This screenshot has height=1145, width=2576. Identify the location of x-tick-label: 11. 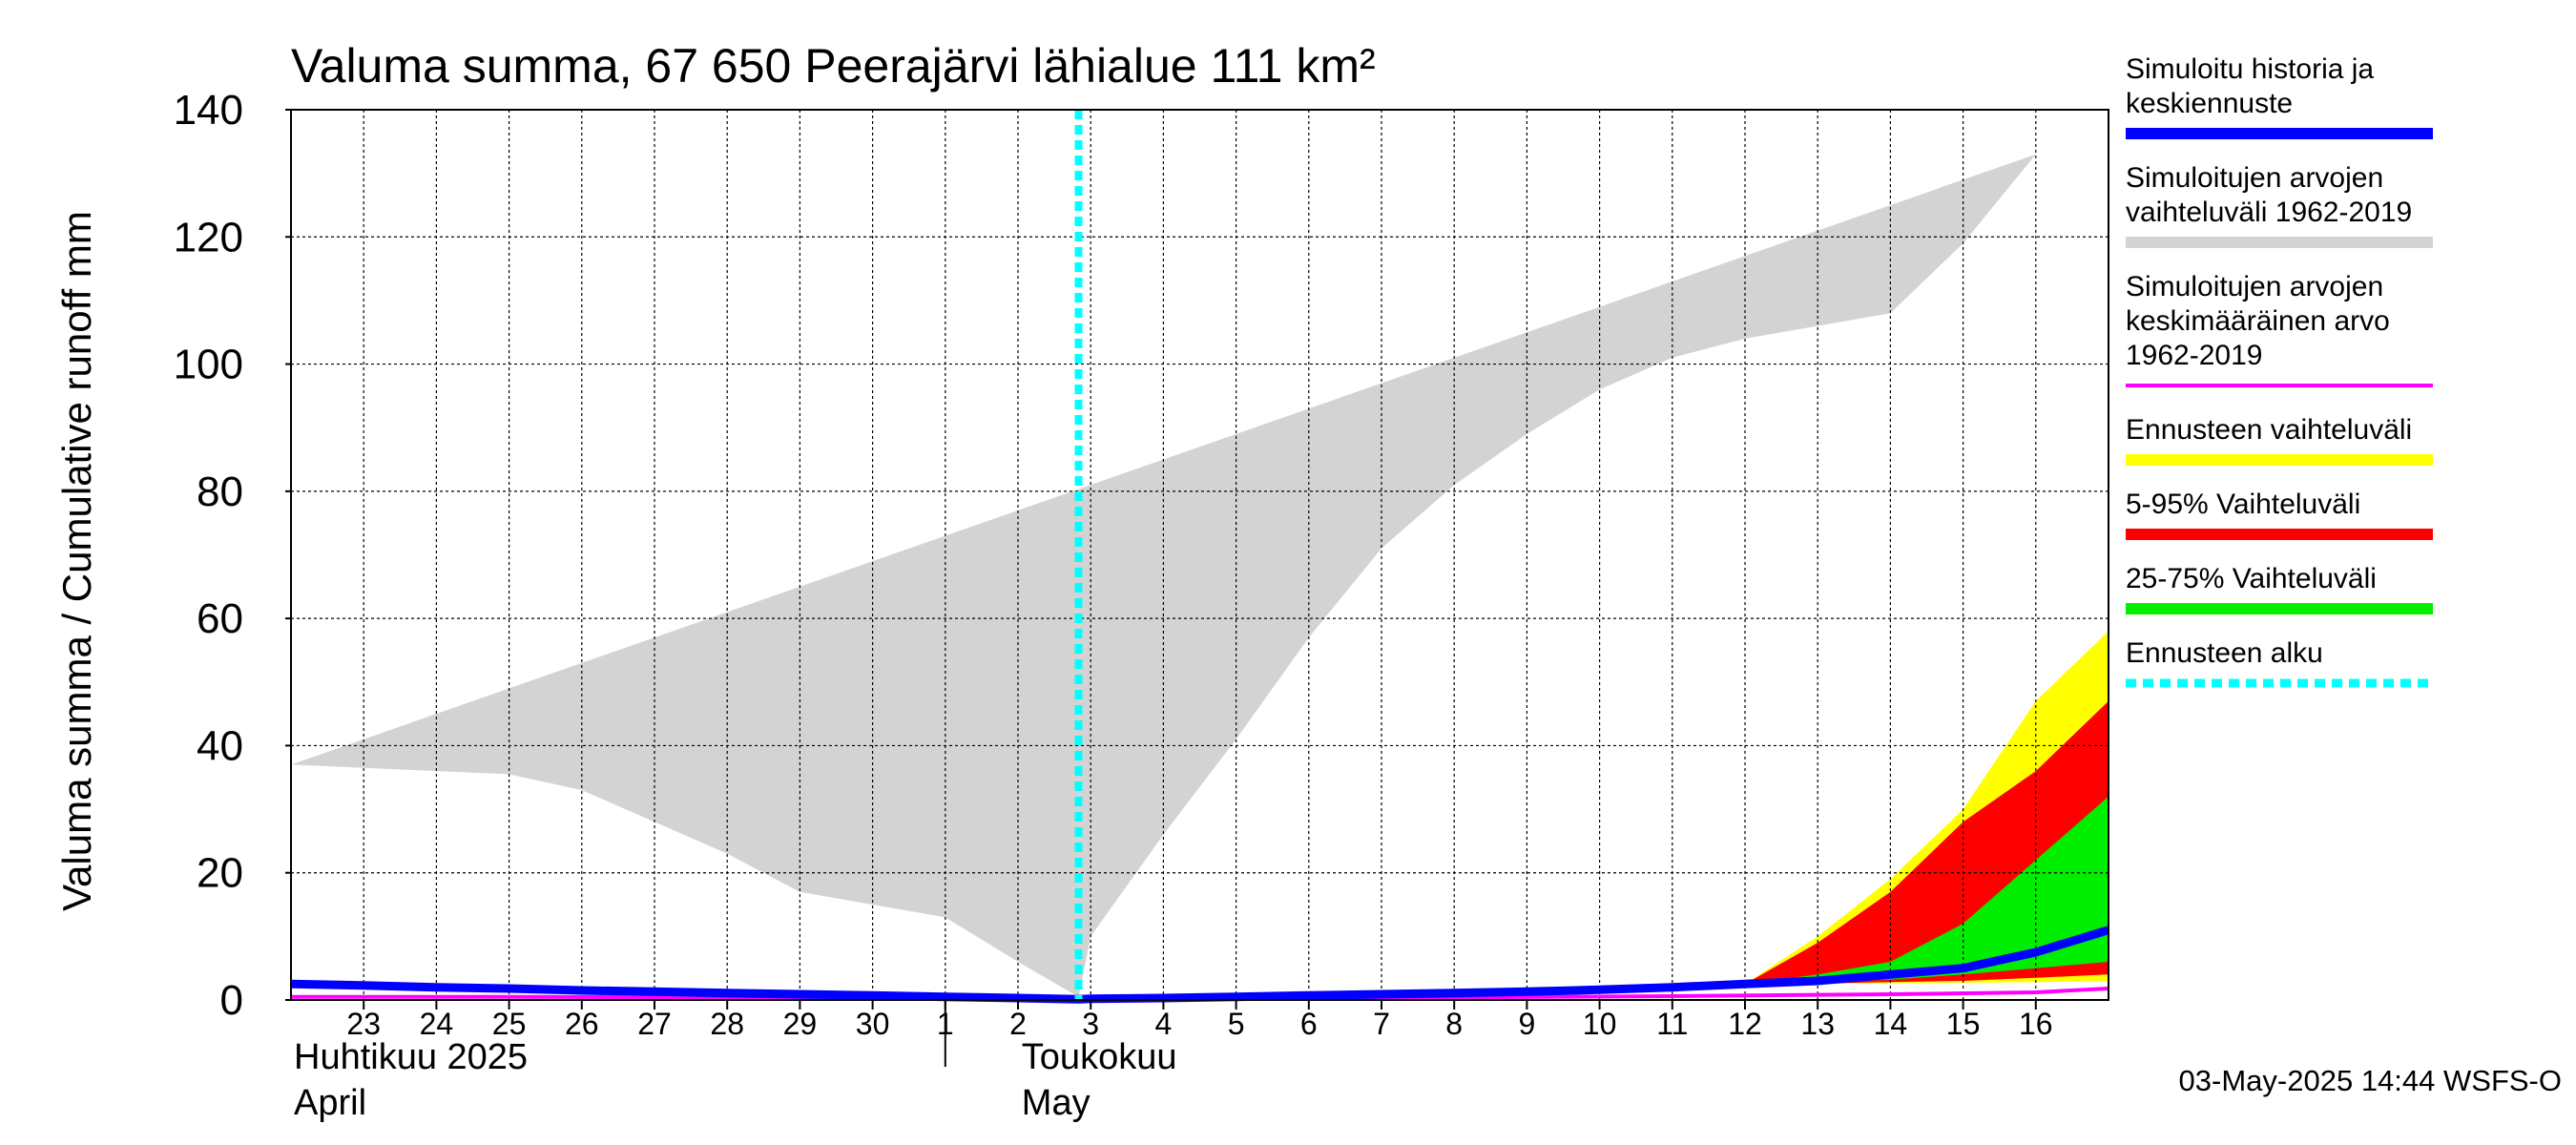
(1672, 1024).